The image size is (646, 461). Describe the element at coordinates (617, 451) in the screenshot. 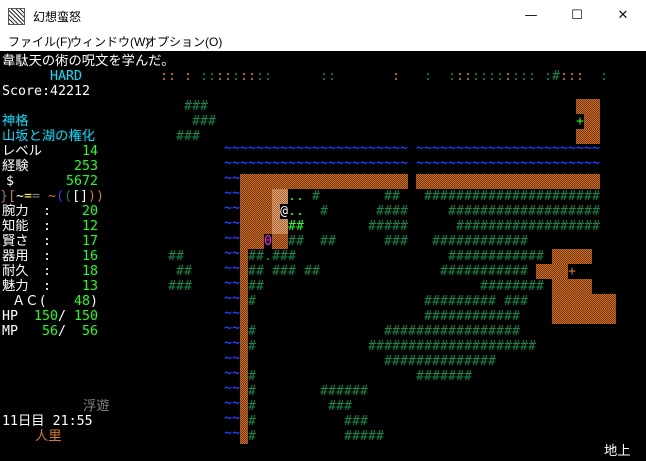

I see `depth: 地上` at that location.